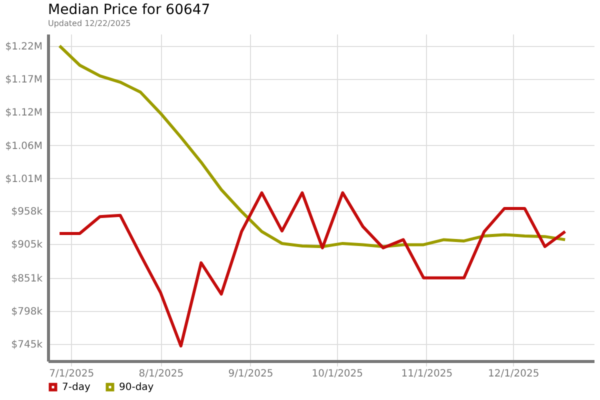  I want to click on y-tick-label: $745k, so click(27, 345).